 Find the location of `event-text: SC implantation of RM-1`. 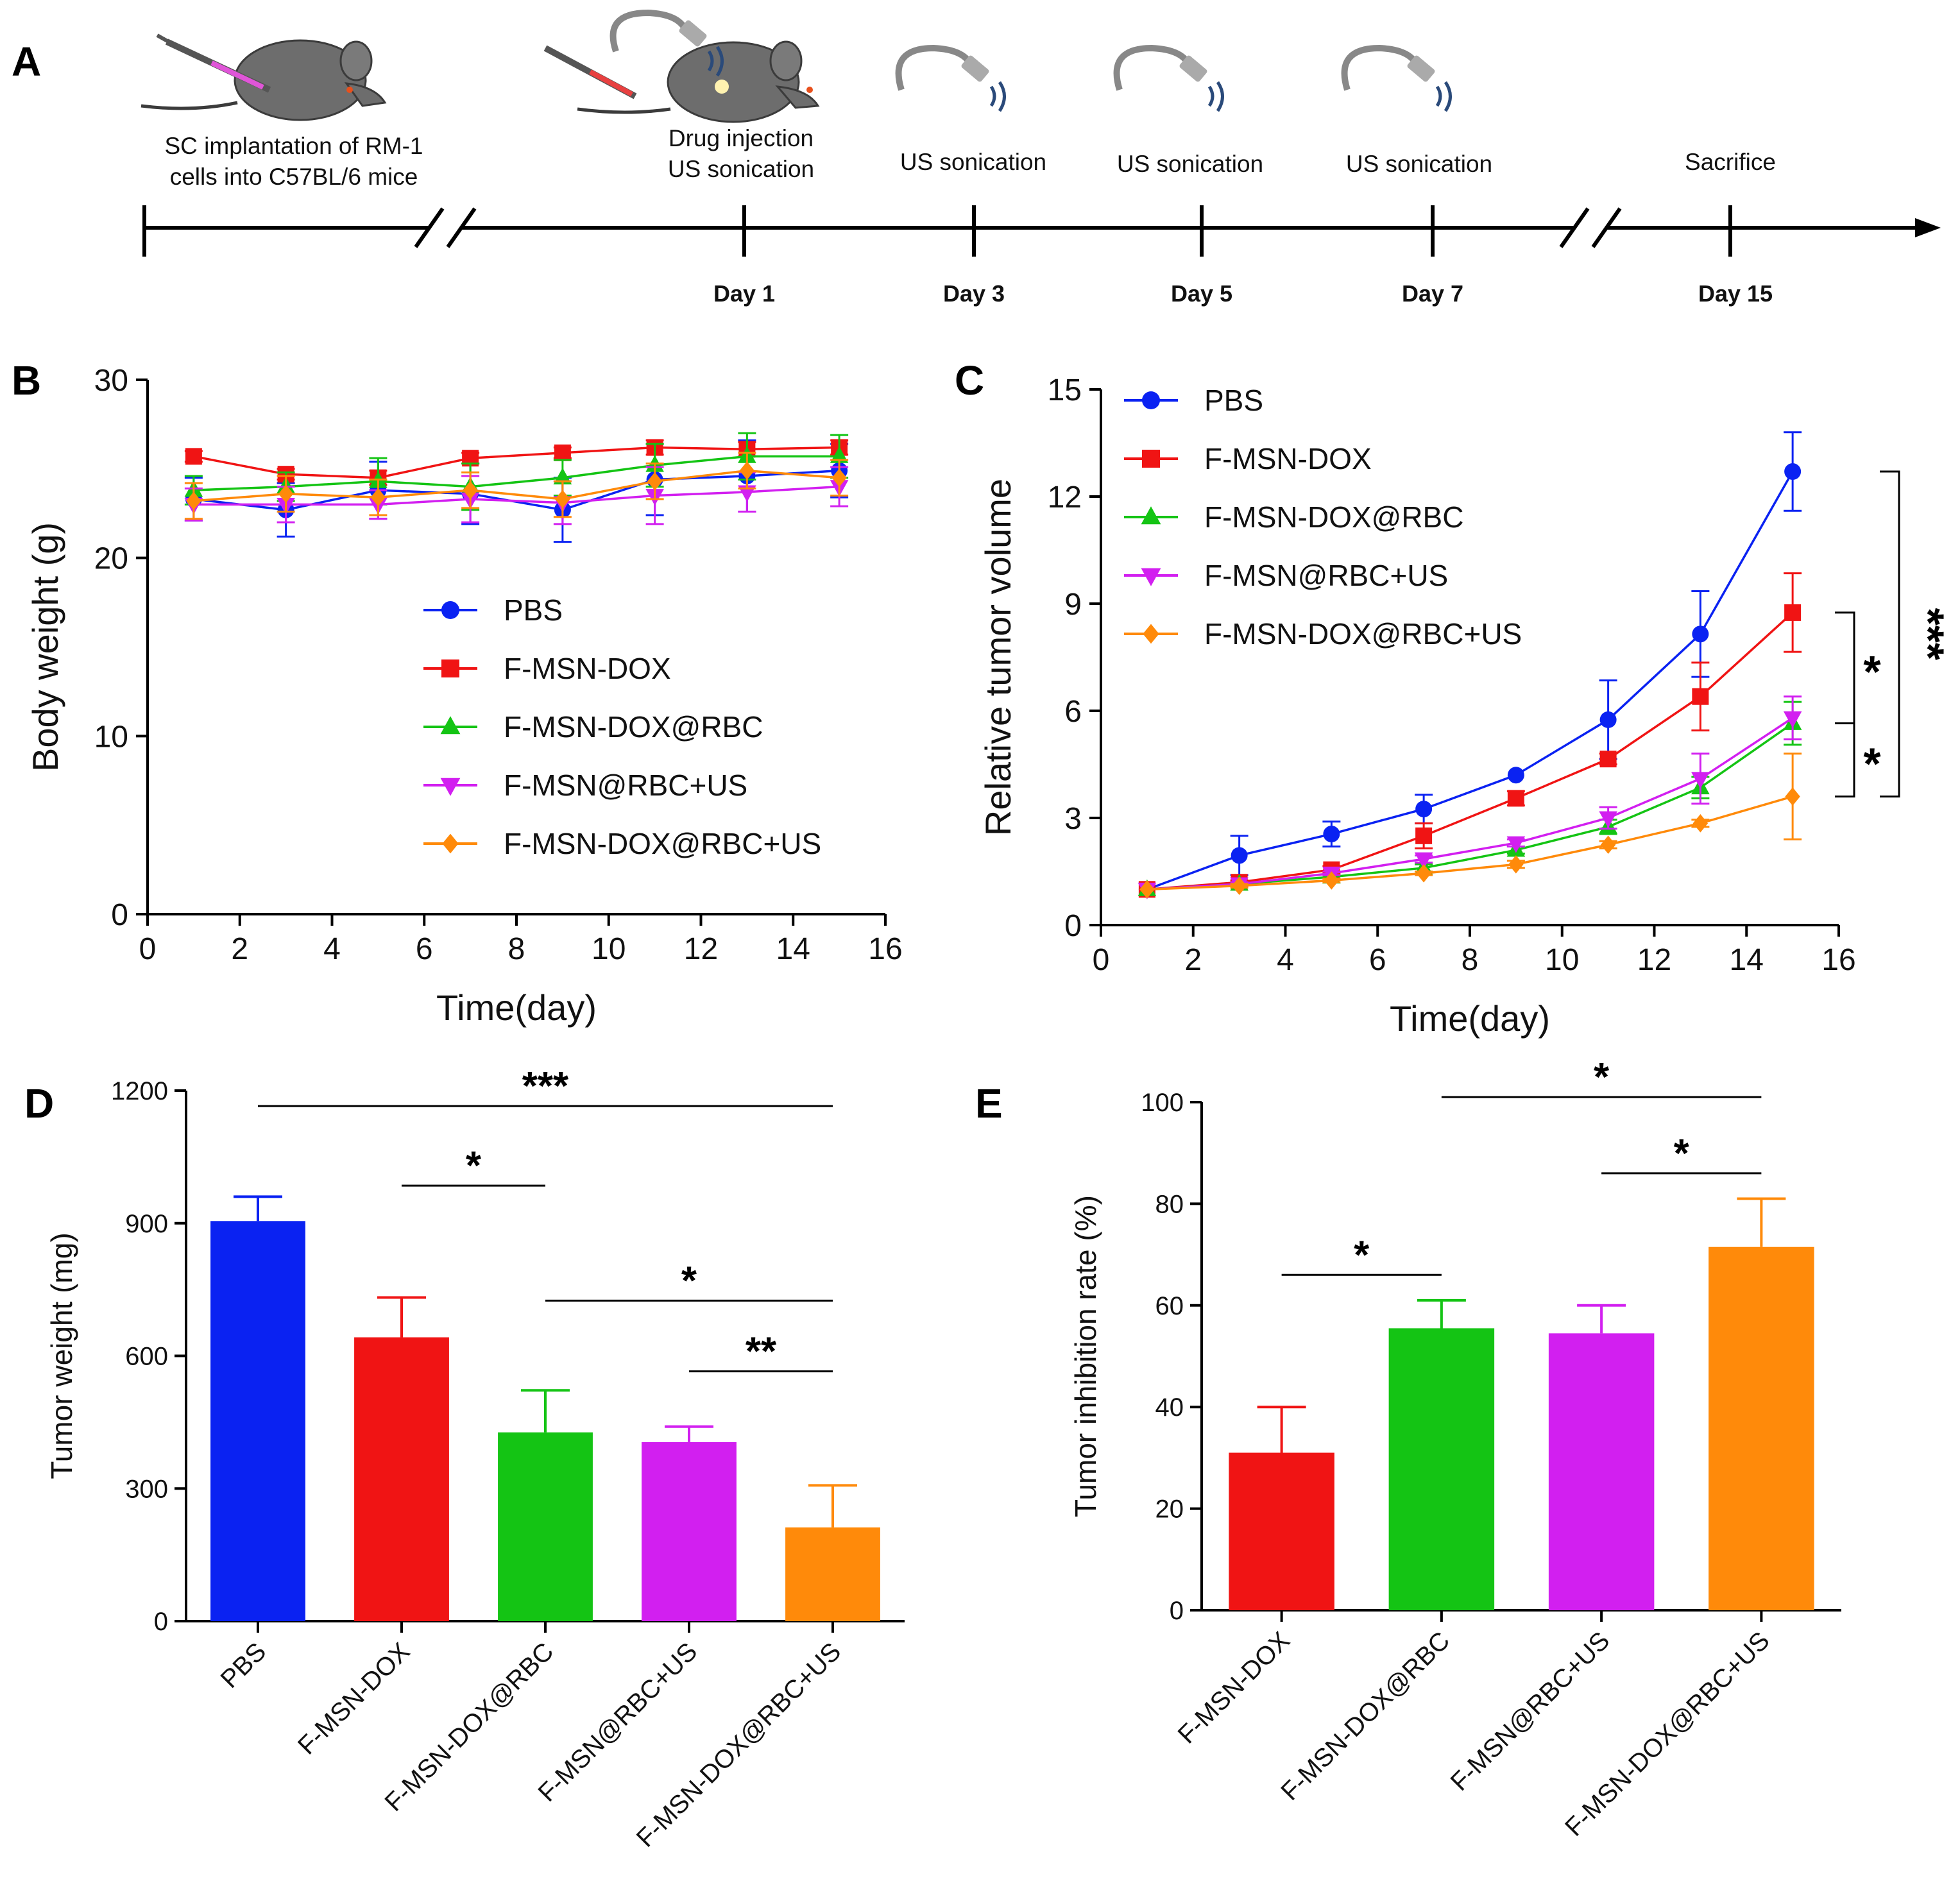

event-text: SC implantation of RM-1 is located at coordinates (293, 146).